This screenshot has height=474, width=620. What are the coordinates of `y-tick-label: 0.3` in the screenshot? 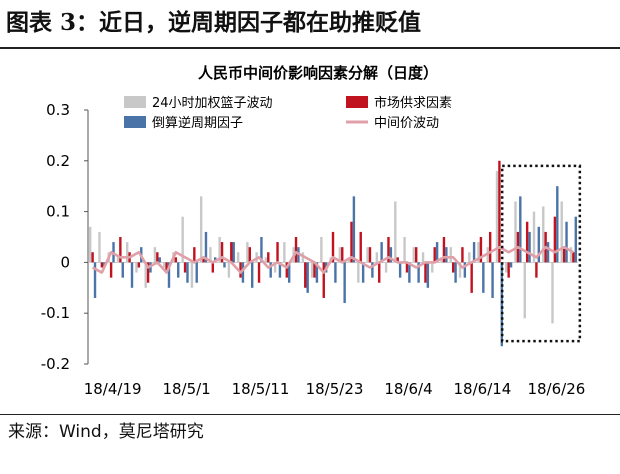 It's located at (58, 110).